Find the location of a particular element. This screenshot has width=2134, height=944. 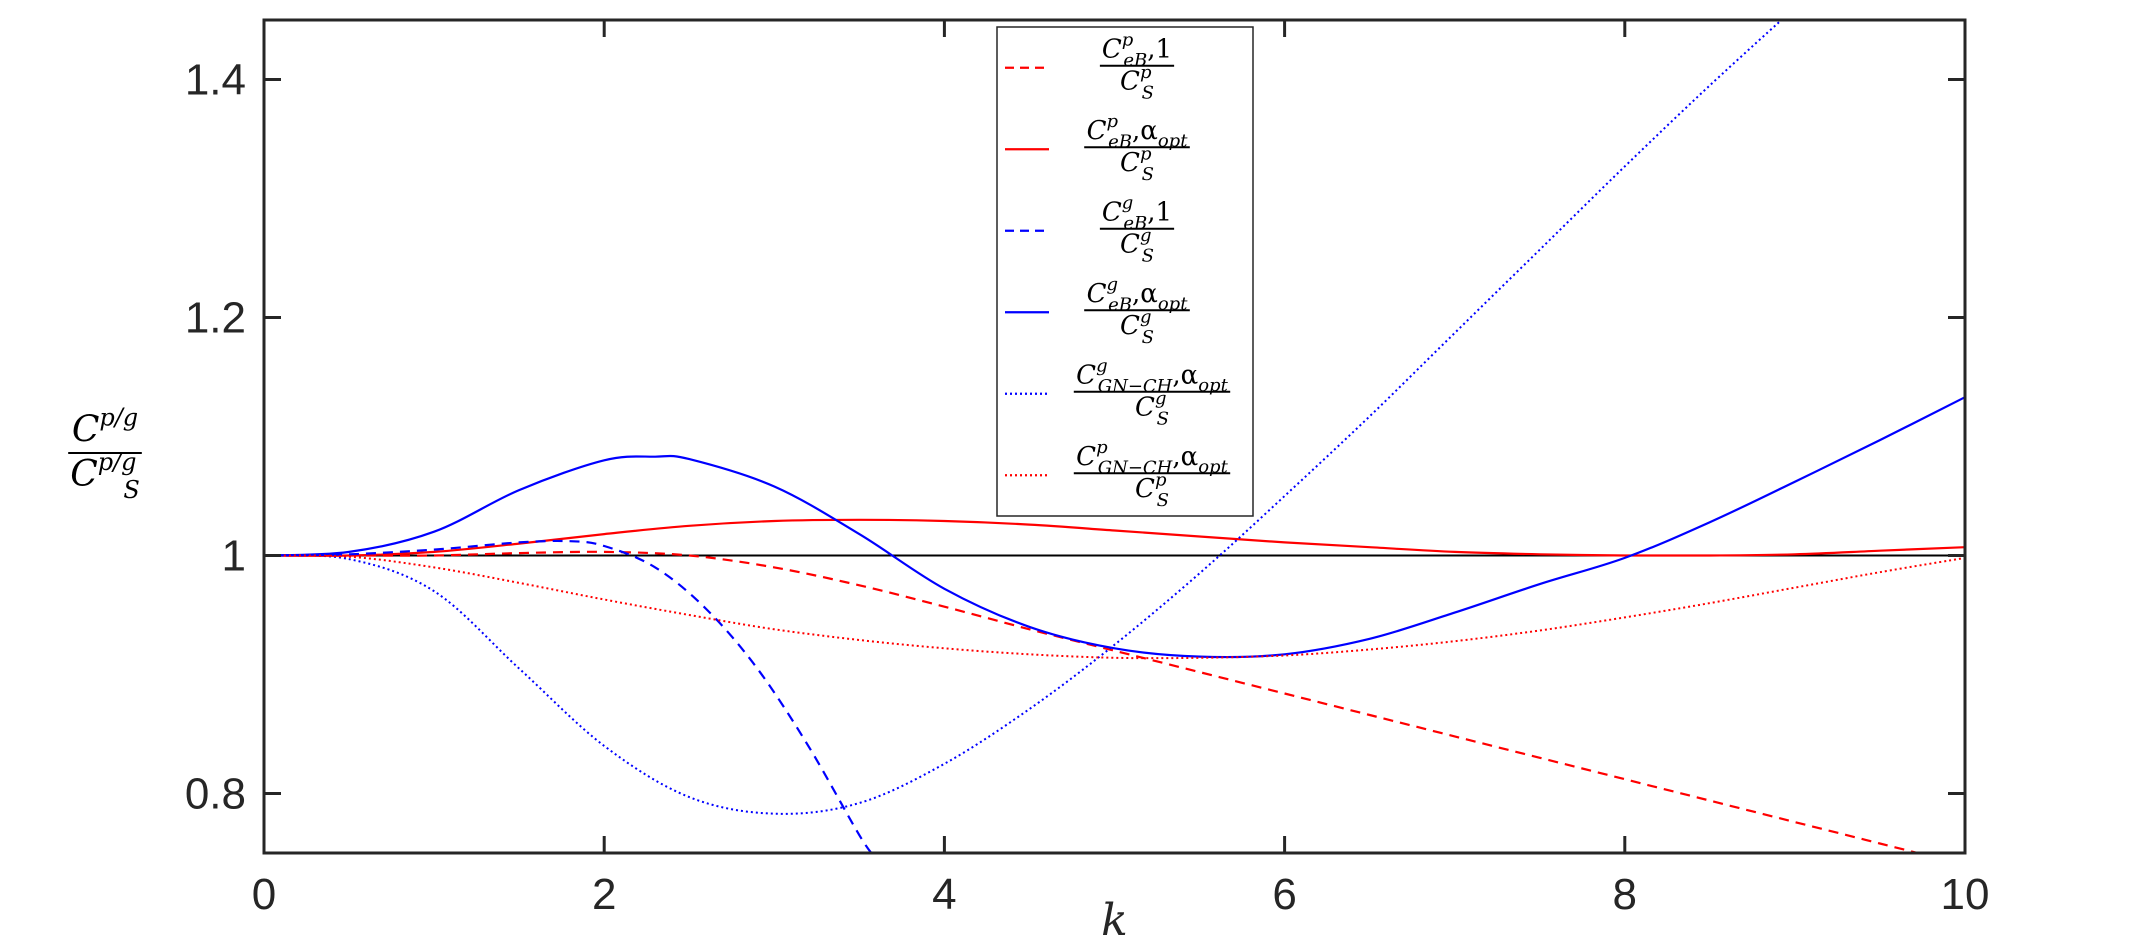

legend-label-pe1: Cp eB,1Cp S is located at coordinates (1137, 66).